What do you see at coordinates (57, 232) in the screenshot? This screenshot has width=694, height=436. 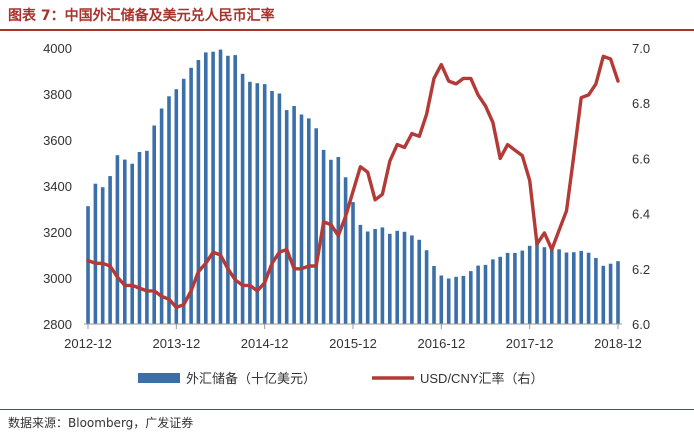 I see `y-left-tick-label: 3200` at bounding box center [57, 232].